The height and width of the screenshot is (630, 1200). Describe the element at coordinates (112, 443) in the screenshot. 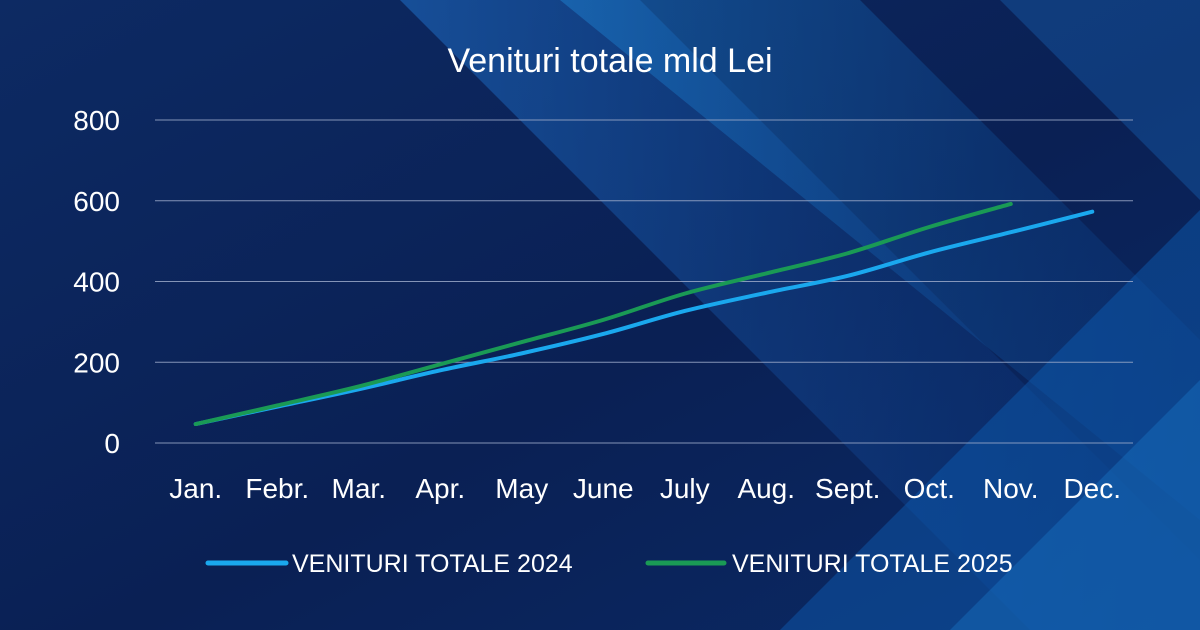

I see `y-tick-label: 0` at that location.